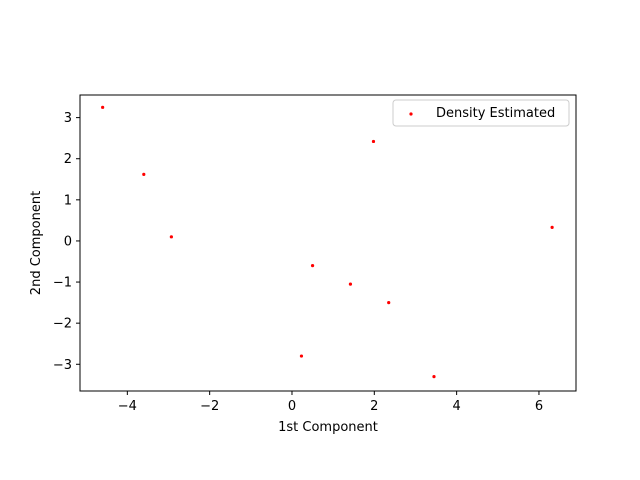 The image size is (640, 480). I want to click on legend-marker, so click(411, 114).